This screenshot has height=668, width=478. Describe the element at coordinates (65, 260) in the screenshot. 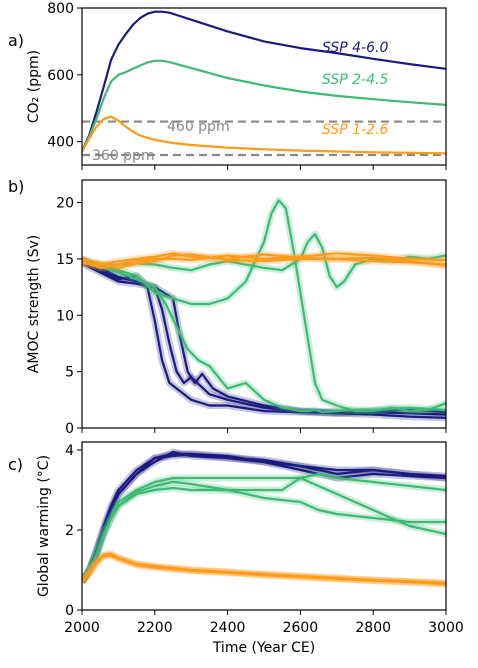

I see `y-tick-label: 15` at that location.